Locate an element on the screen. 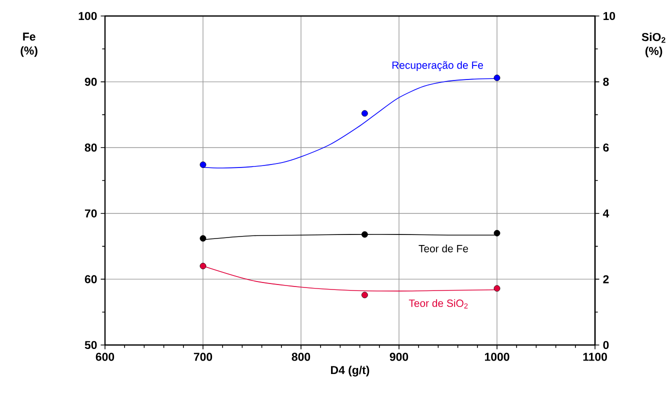 The image size is (668, 412). y2-axis-title: SiO$_{2}$ (%) is located at coordinates (654, 45).